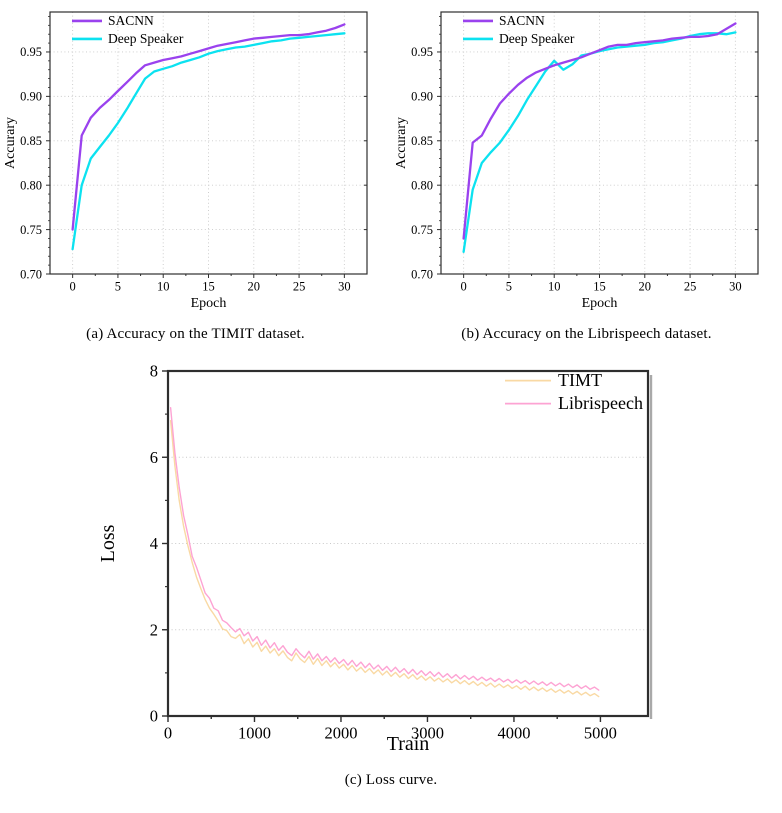 Image resolution: width=782 pixels, height=813 pixels. Describe the element at coordinates (427, 733) in the screenshot. I see `svg-text: 3000` at that location.